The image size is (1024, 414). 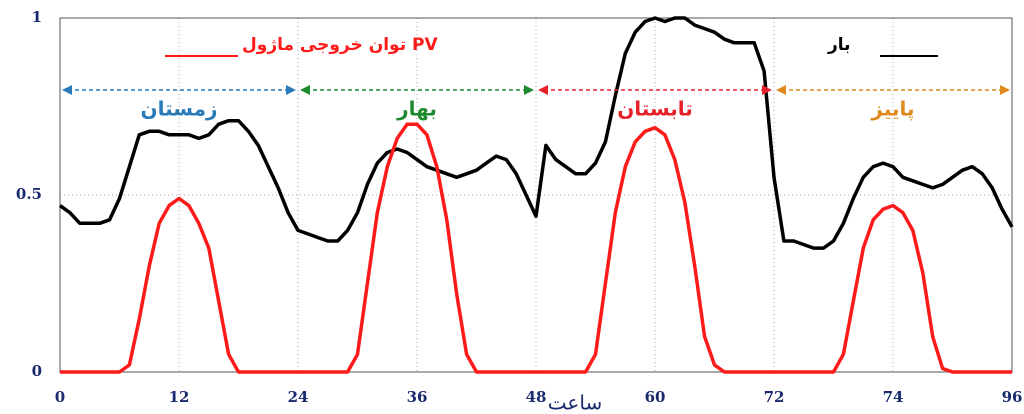 I want to click on season-label: تابستان, so click(x=655, y=109).